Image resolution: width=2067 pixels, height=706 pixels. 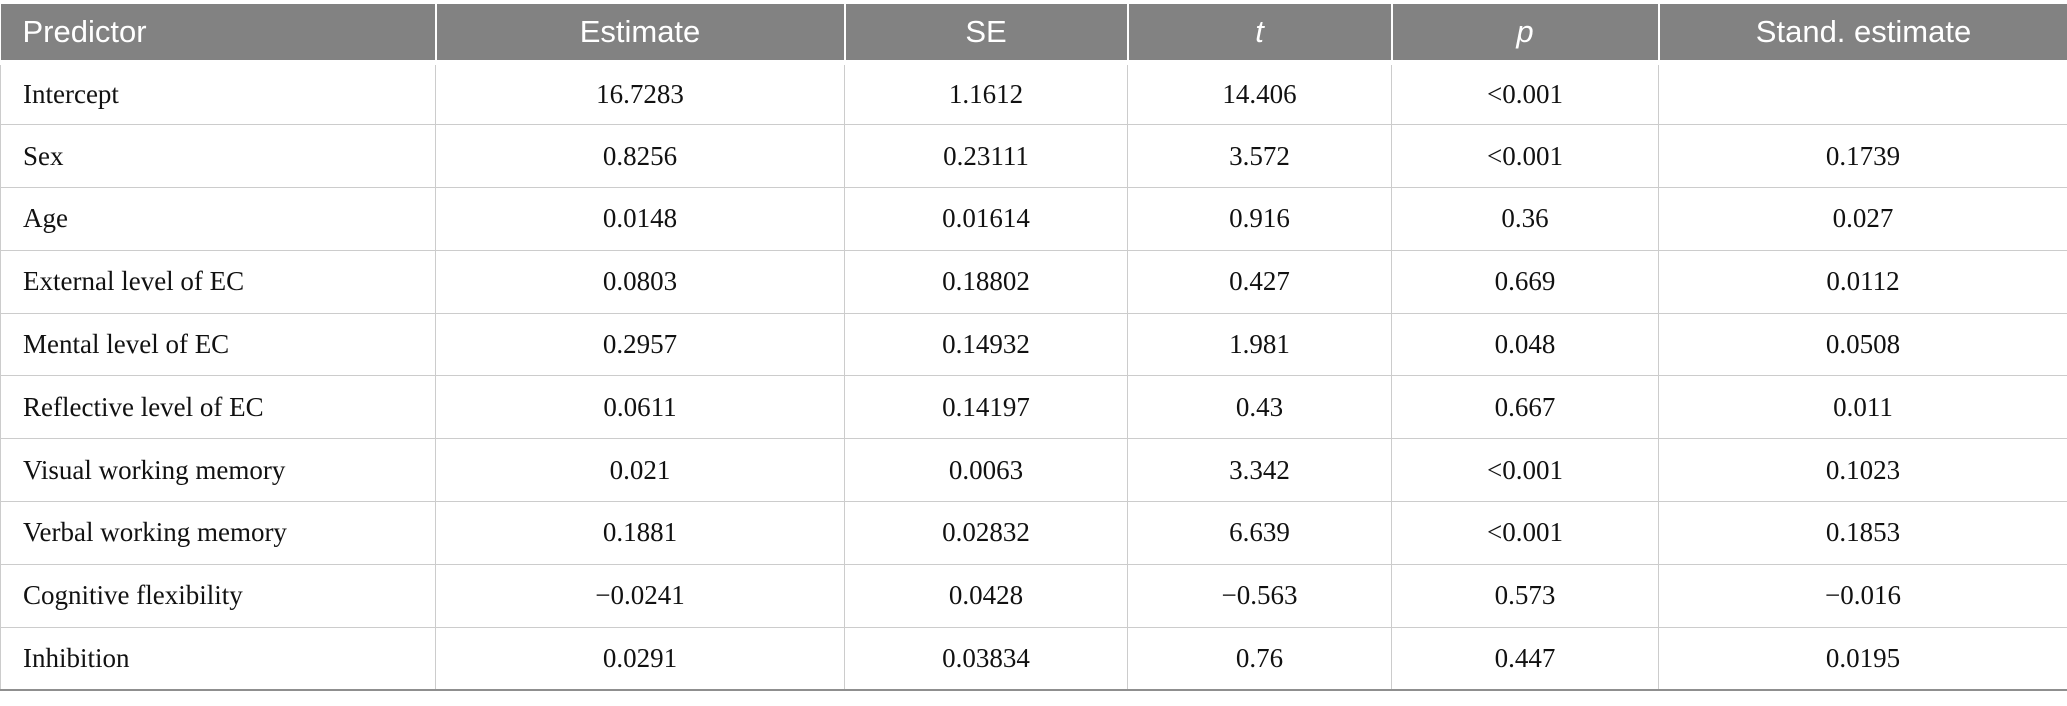 What do you see at coordinates (1525, 407) in the screenshot?
I see `cell-p: 0.667` at bounding box center [1525, 407].